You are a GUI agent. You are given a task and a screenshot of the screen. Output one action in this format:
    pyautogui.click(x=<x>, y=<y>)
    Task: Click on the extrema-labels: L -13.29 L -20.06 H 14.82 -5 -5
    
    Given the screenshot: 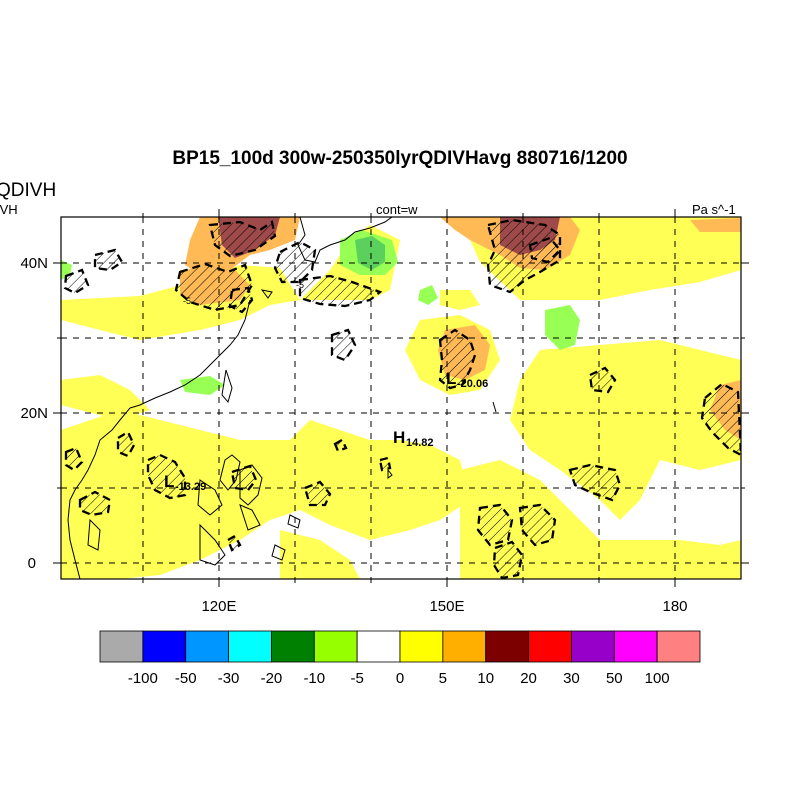 What is the action you would take?
    pyautogui.click(x=326, y=386)
    